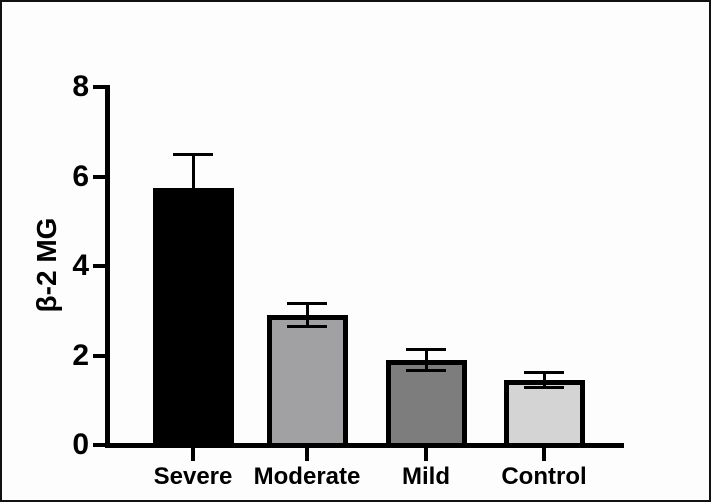 The image size is (711, 502). I want to click on y-tick-label: 0, so click(80, 444).